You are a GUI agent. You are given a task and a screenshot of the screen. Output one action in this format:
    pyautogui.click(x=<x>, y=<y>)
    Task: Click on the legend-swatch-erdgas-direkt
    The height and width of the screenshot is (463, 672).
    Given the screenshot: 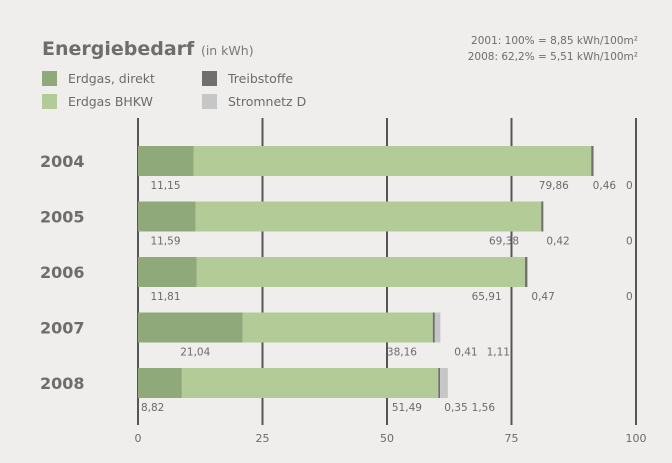 What is the action you would take?
    pyautogui.click(x=49, y=78)
    